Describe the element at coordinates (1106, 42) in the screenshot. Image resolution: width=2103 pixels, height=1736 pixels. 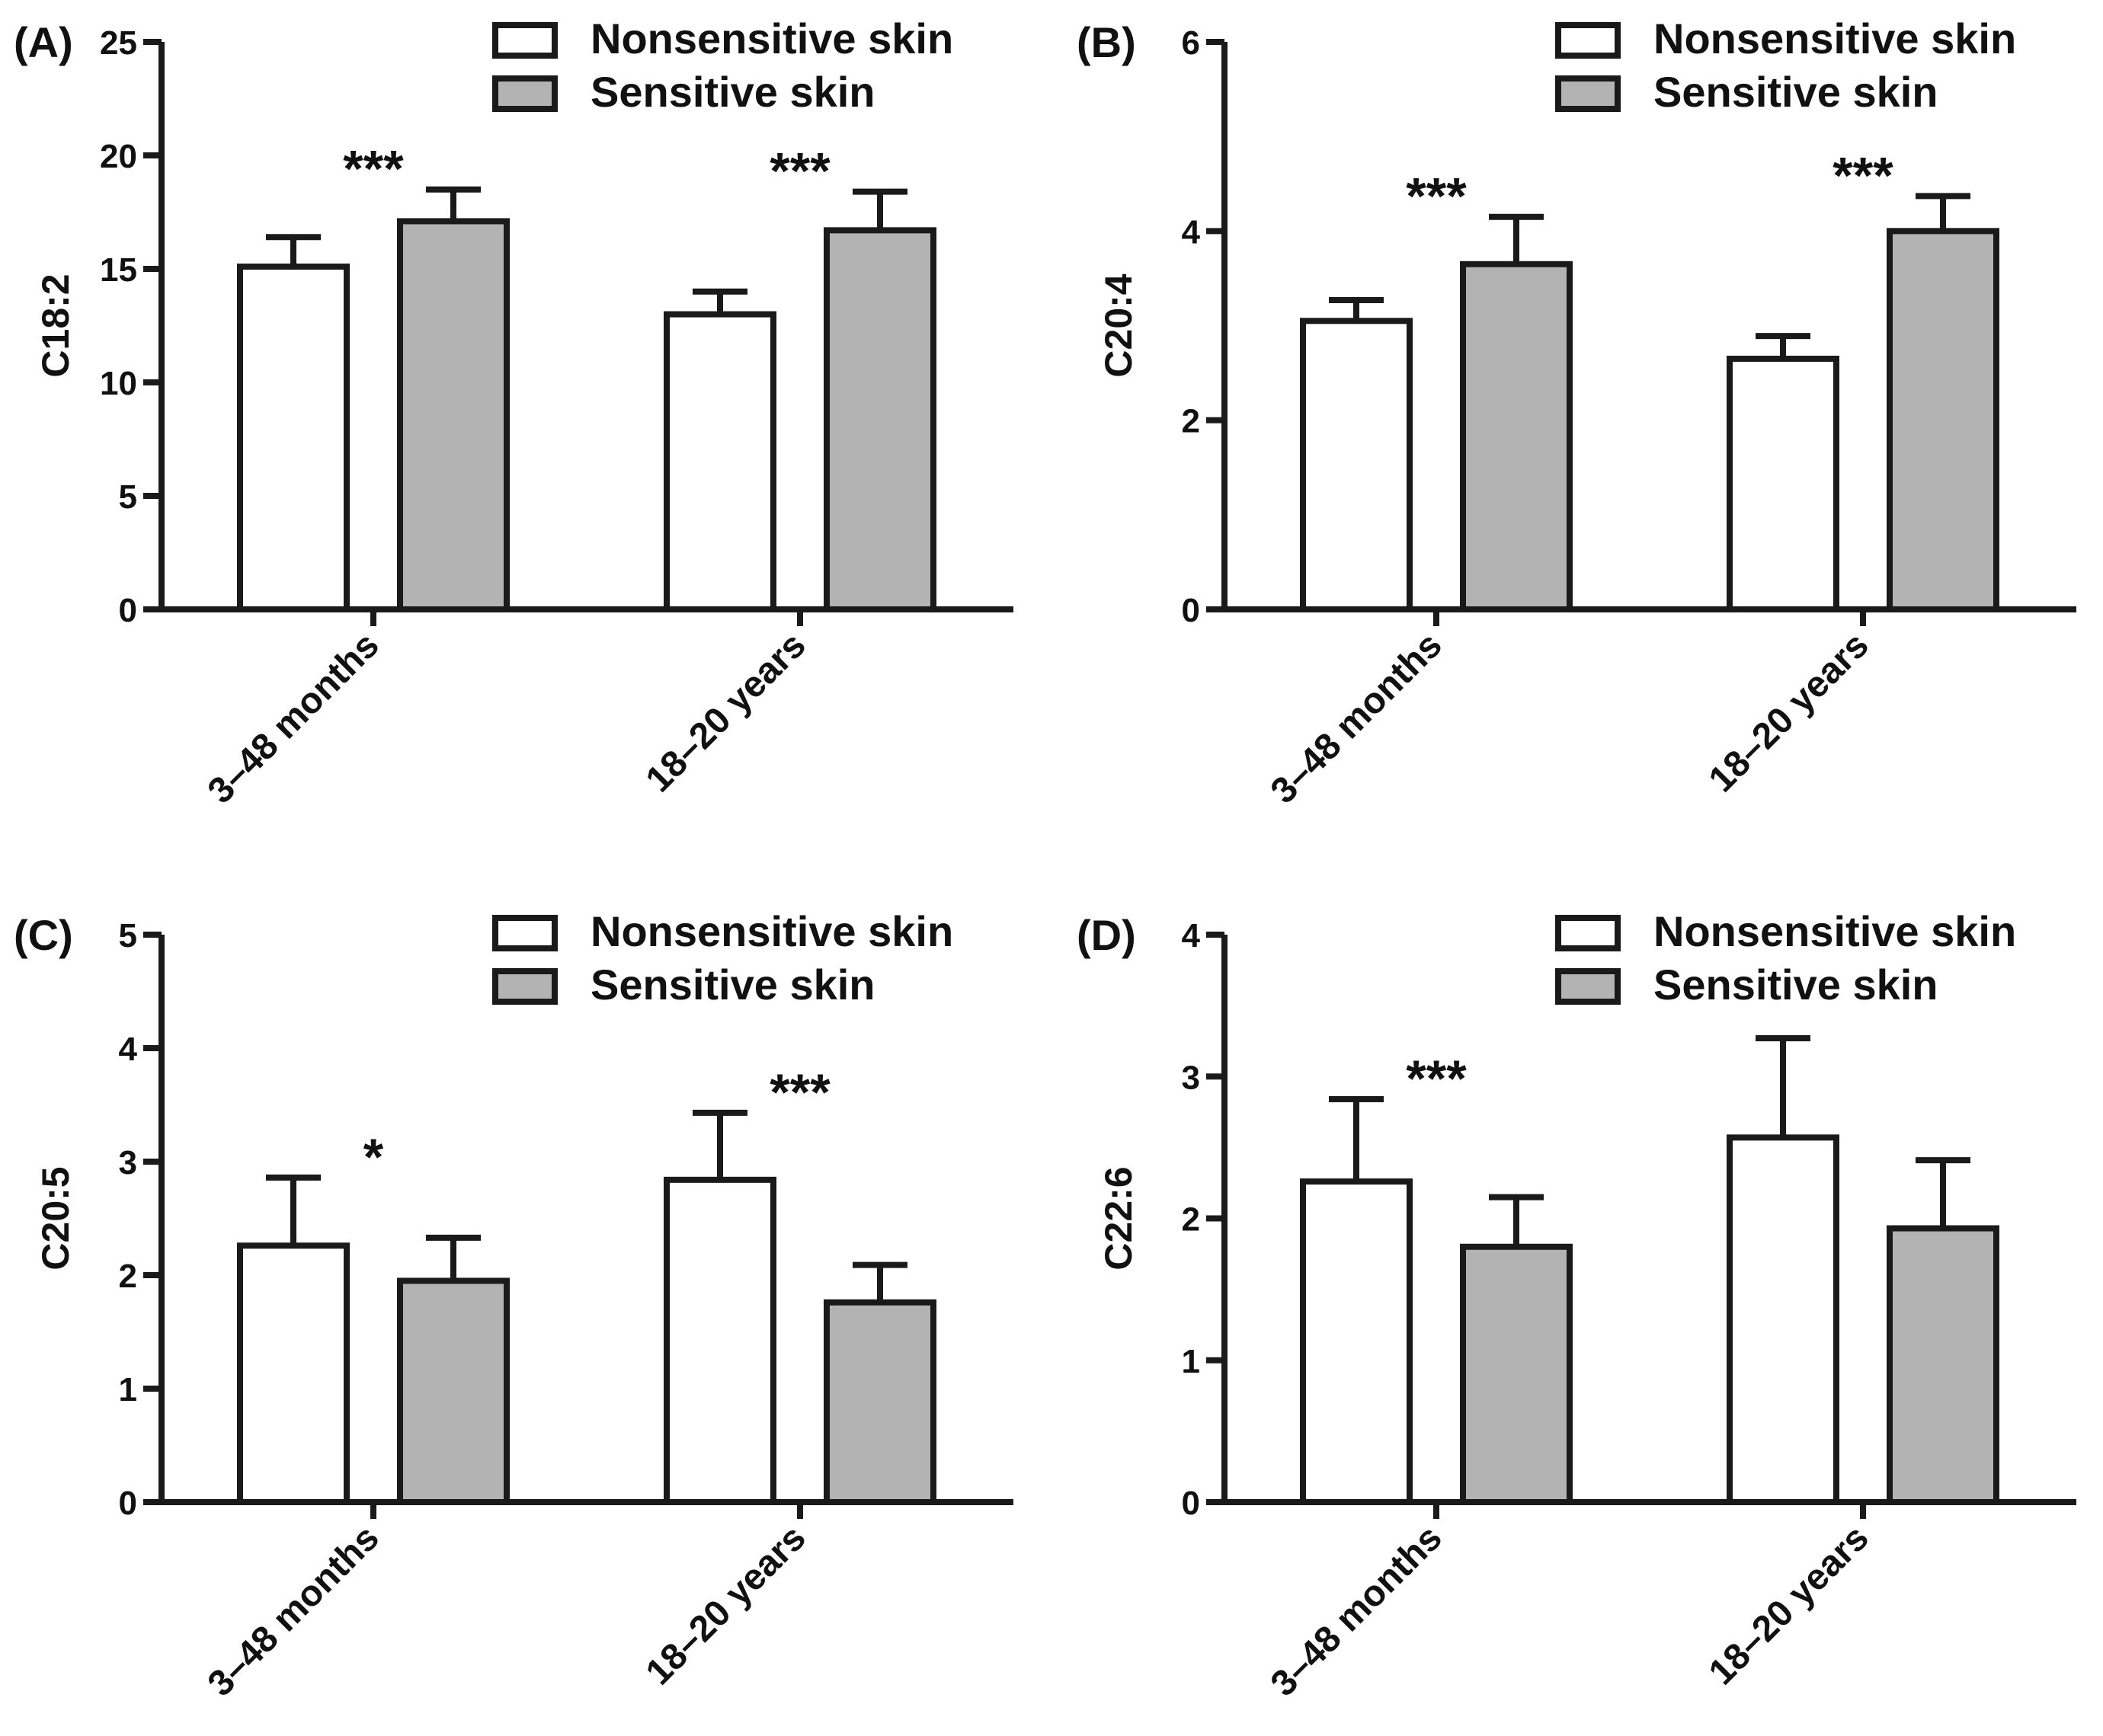
I see `panel-label: (B)` at that location.